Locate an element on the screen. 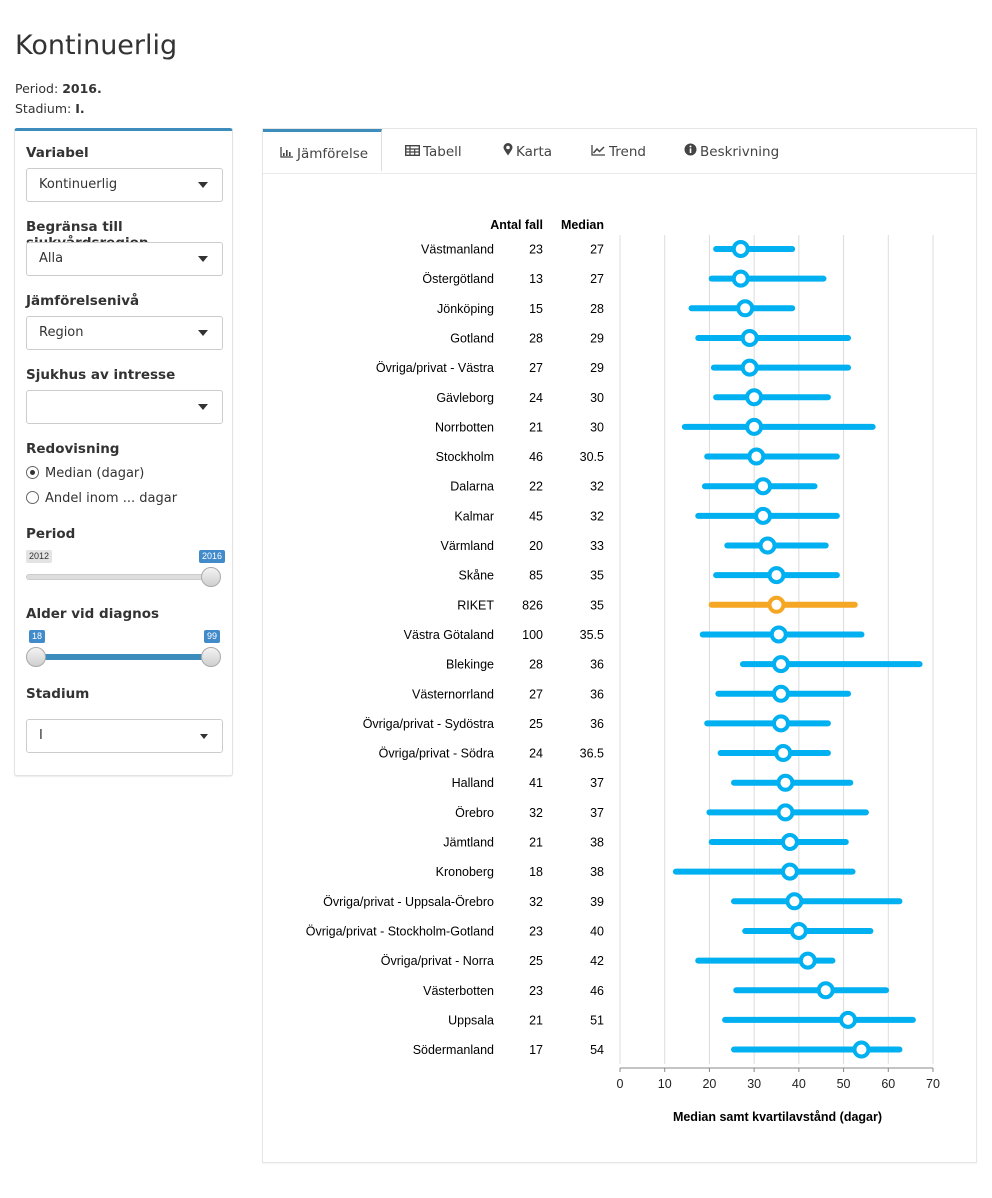  stadium-select: I is located at coordinates (124, 736).